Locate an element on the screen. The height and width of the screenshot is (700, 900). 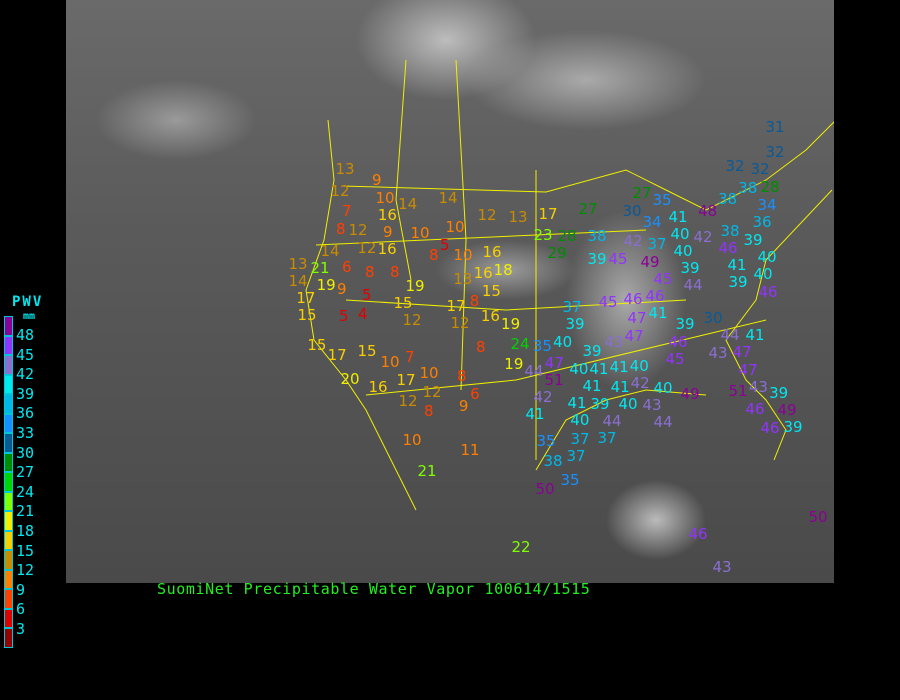
legend-tick: 12 is located at coordinates (25, 570).